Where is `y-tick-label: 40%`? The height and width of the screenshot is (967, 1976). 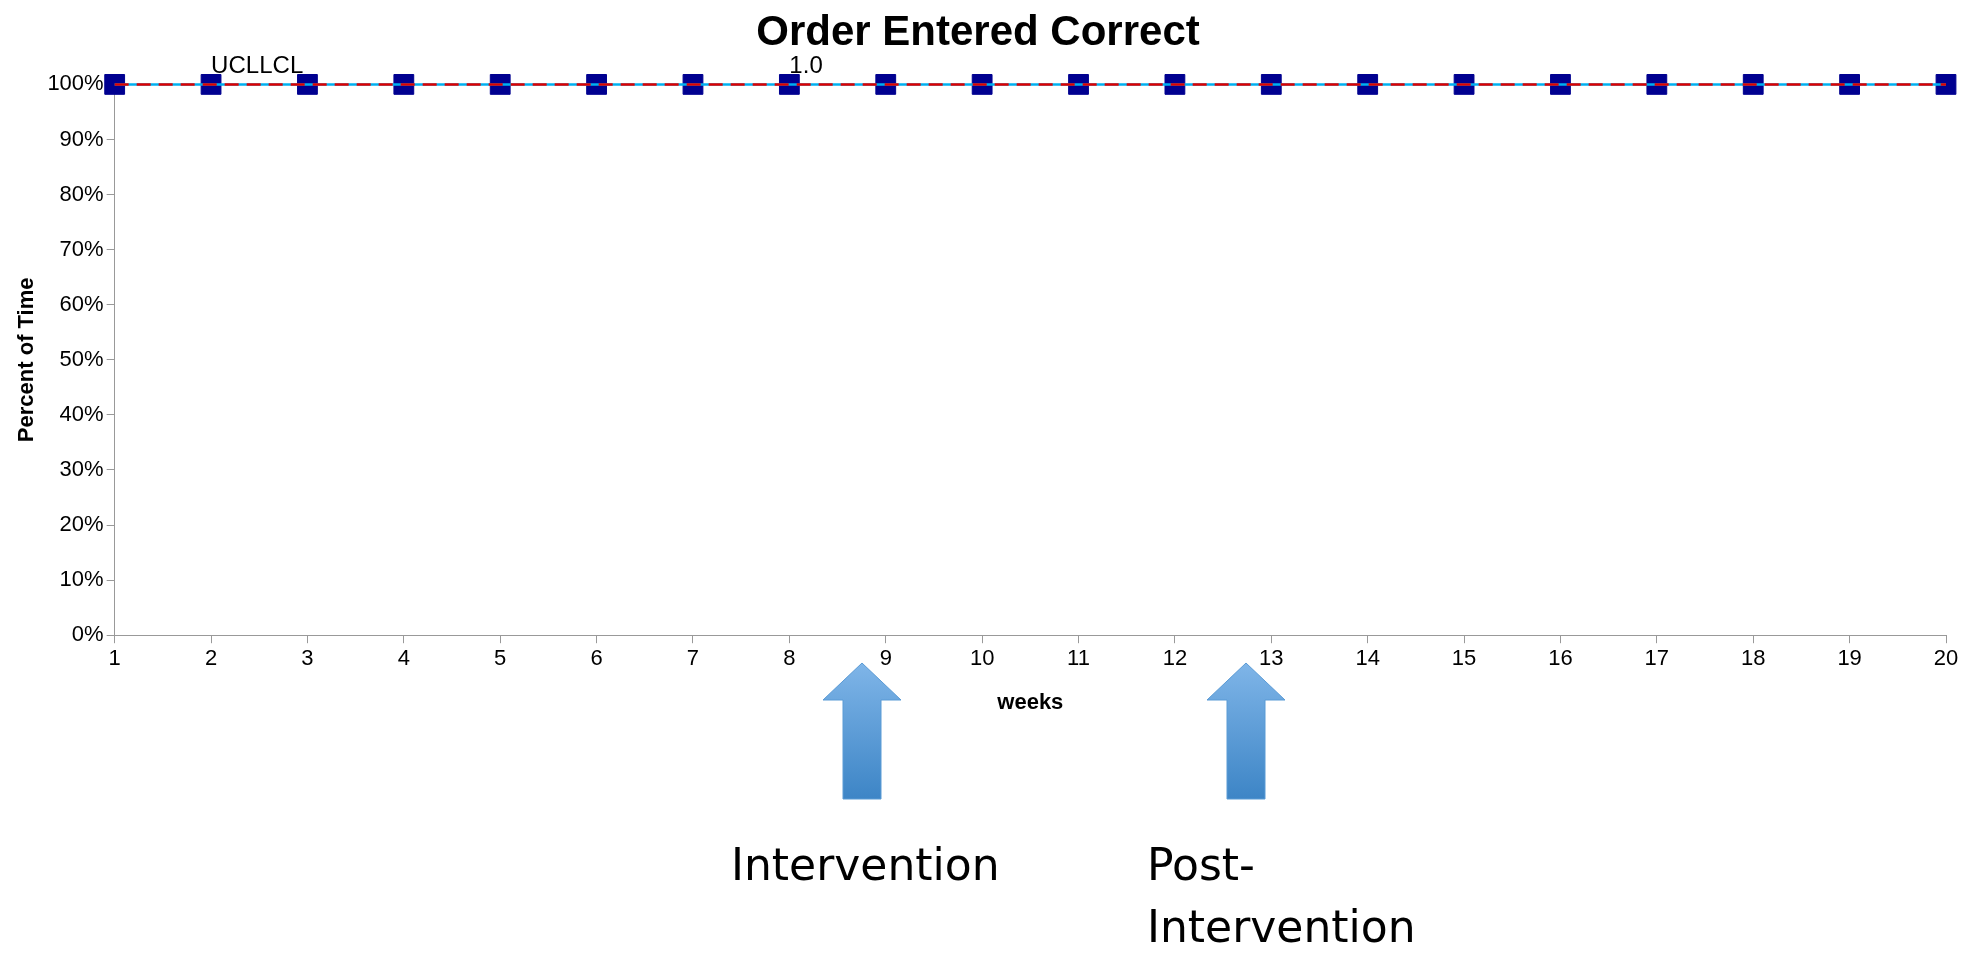 y-tick-label: 40% is located at coordinates (81, 413).